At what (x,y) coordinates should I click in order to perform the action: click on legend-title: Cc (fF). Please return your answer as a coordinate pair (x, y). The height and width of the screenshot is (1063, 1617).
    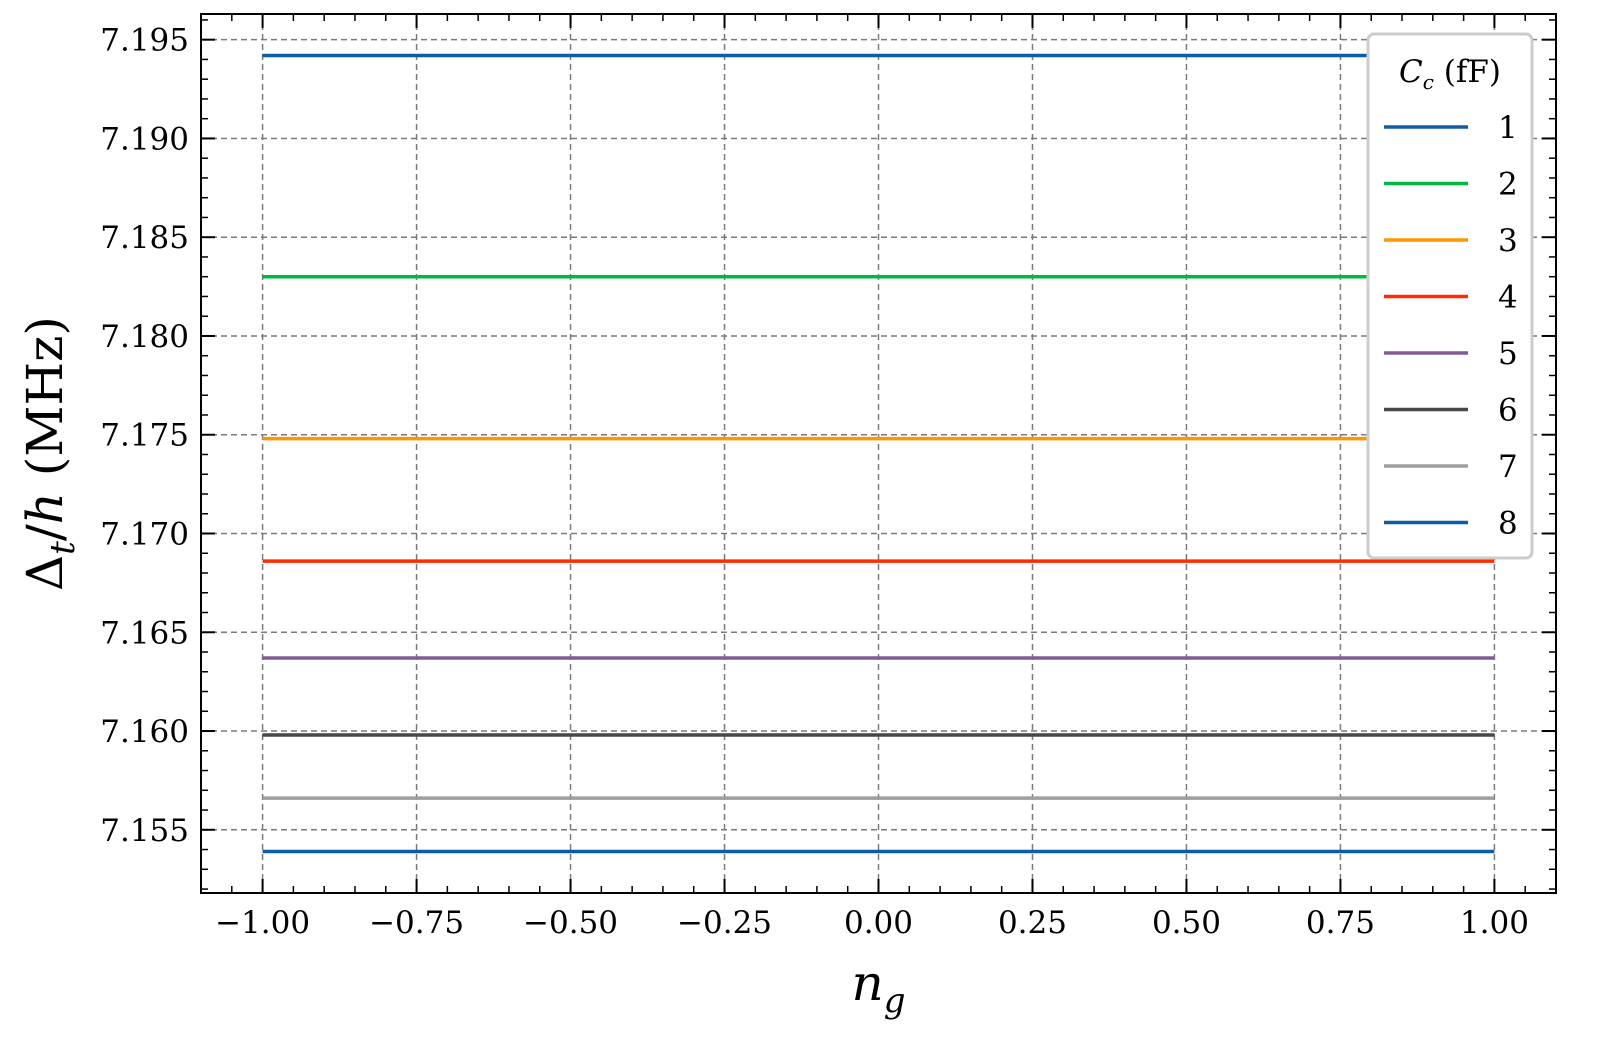
    Looking at the image, I should click on (1450, 74).